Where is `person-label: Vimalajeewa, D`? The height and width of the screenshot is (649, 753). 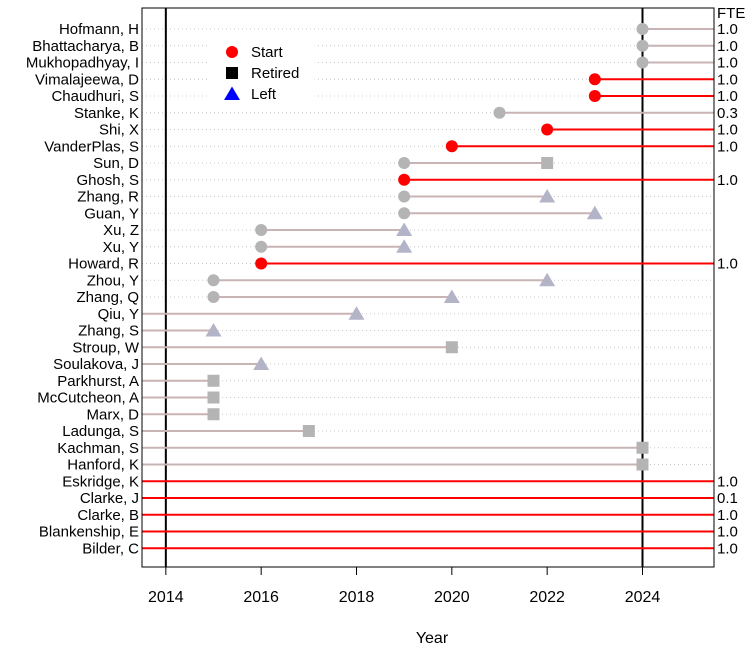
person-label: Vimalajeewa, D is located at coordinates (87, 79).